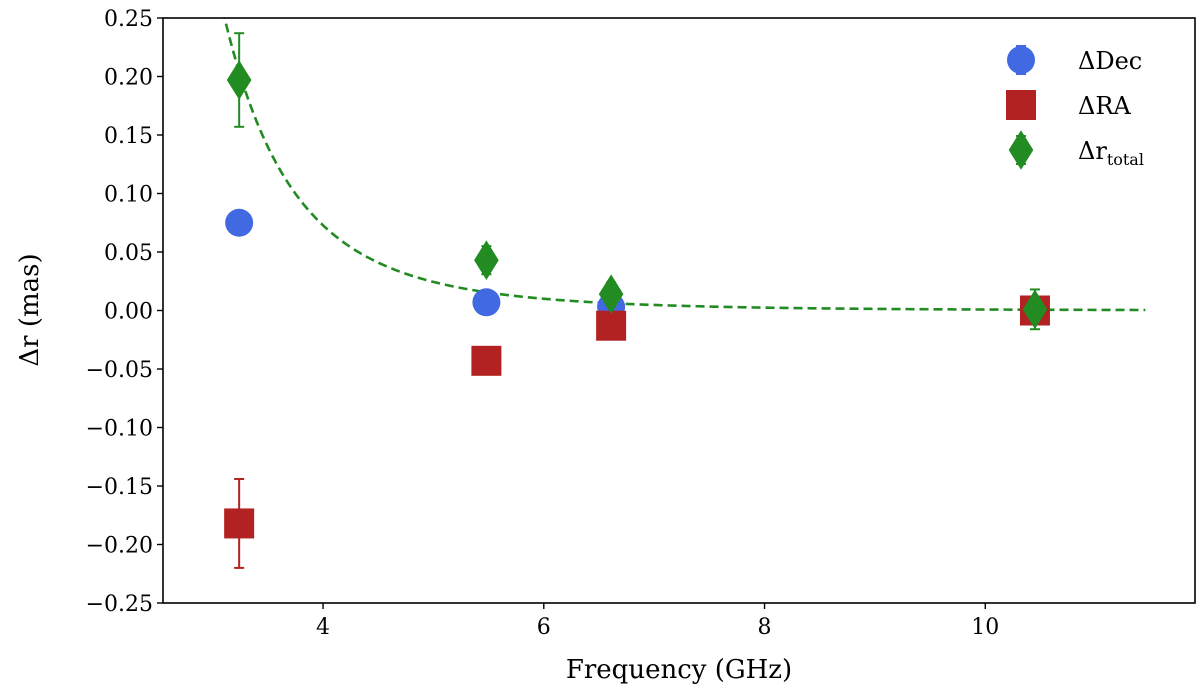 This screenshot has width=1200, height=693. I want to click on x-tick-label: 10, so click(985, 627).